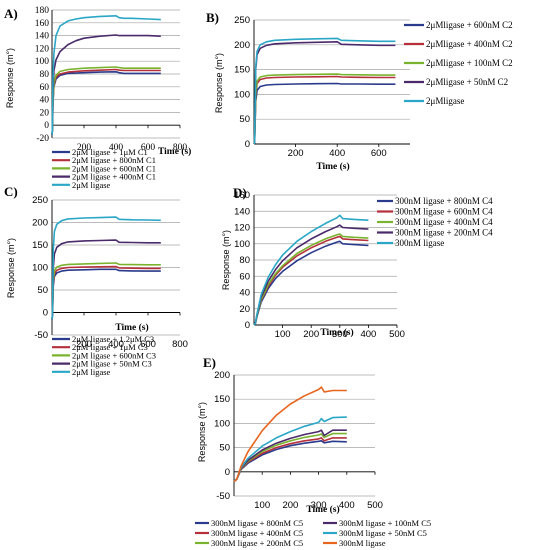  What do you see at coordinates (445, 101) in the screenshot?
I see `legend-entry-5: 2μMligase` at bounding box center [445, 101].